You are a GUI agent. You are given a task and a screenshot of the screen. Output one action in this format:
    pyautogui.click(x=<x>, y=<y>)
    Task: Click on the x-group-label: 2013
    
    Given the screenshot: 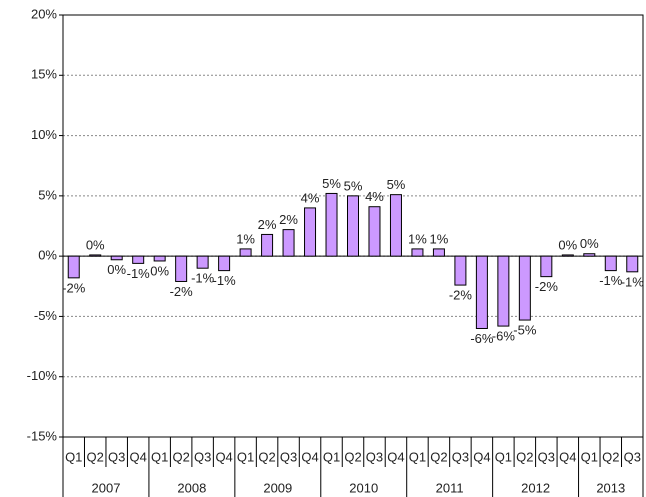 What is the action you would take?
    pyautogui.click(x=610, y=487)
    